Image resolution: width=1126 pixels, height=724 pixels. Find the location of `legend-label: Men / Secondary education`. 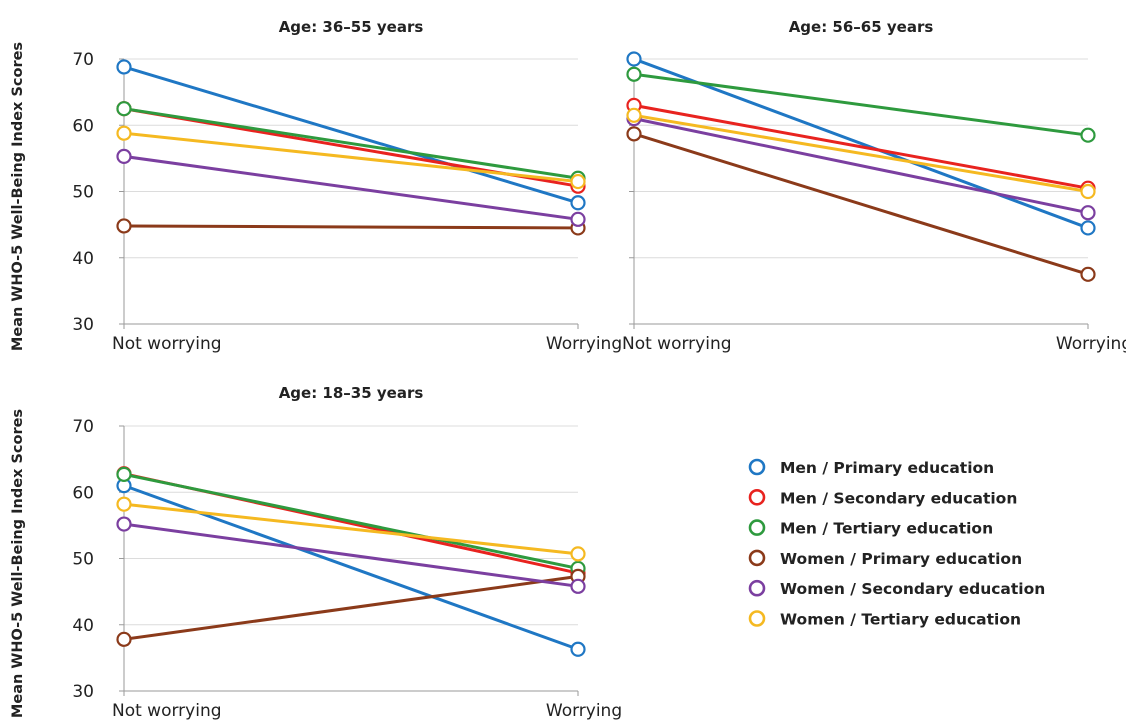

legend-label: Men / Secondary education is located at coordinates (898, 498).